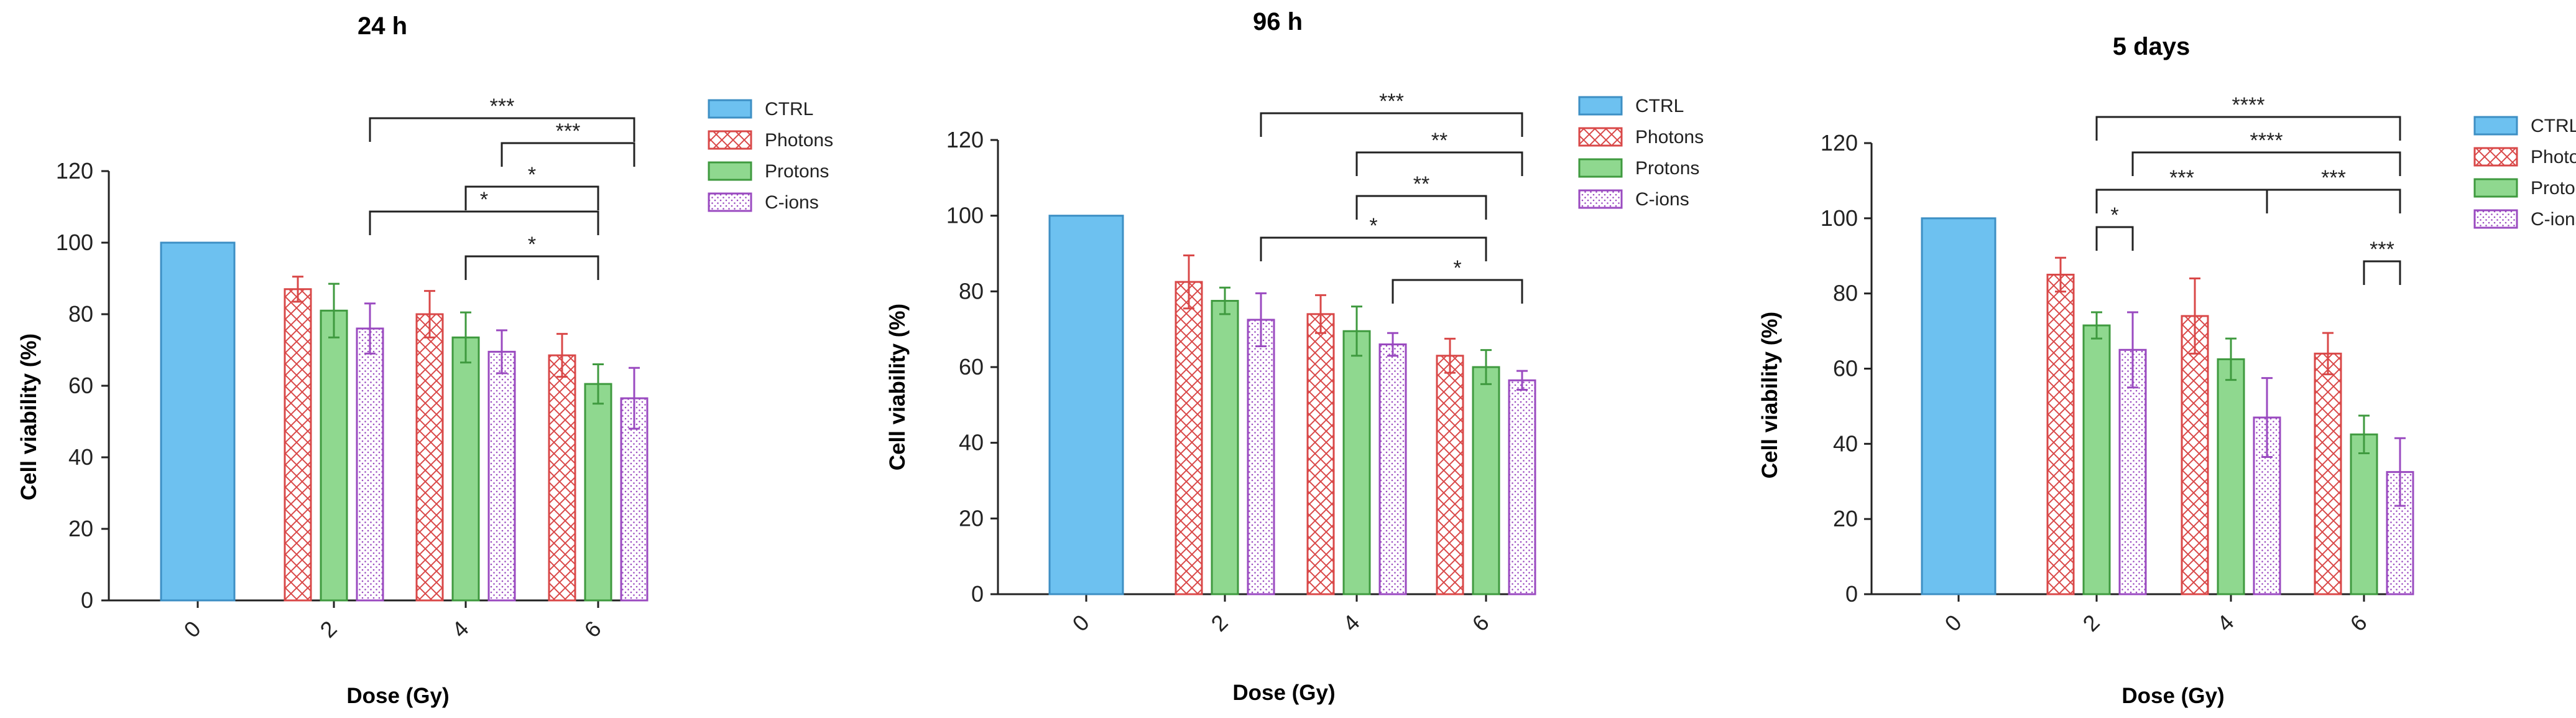 This screenshot has width=2576, height=718. I want to click on bar-ctrl, so click(1959, 406).